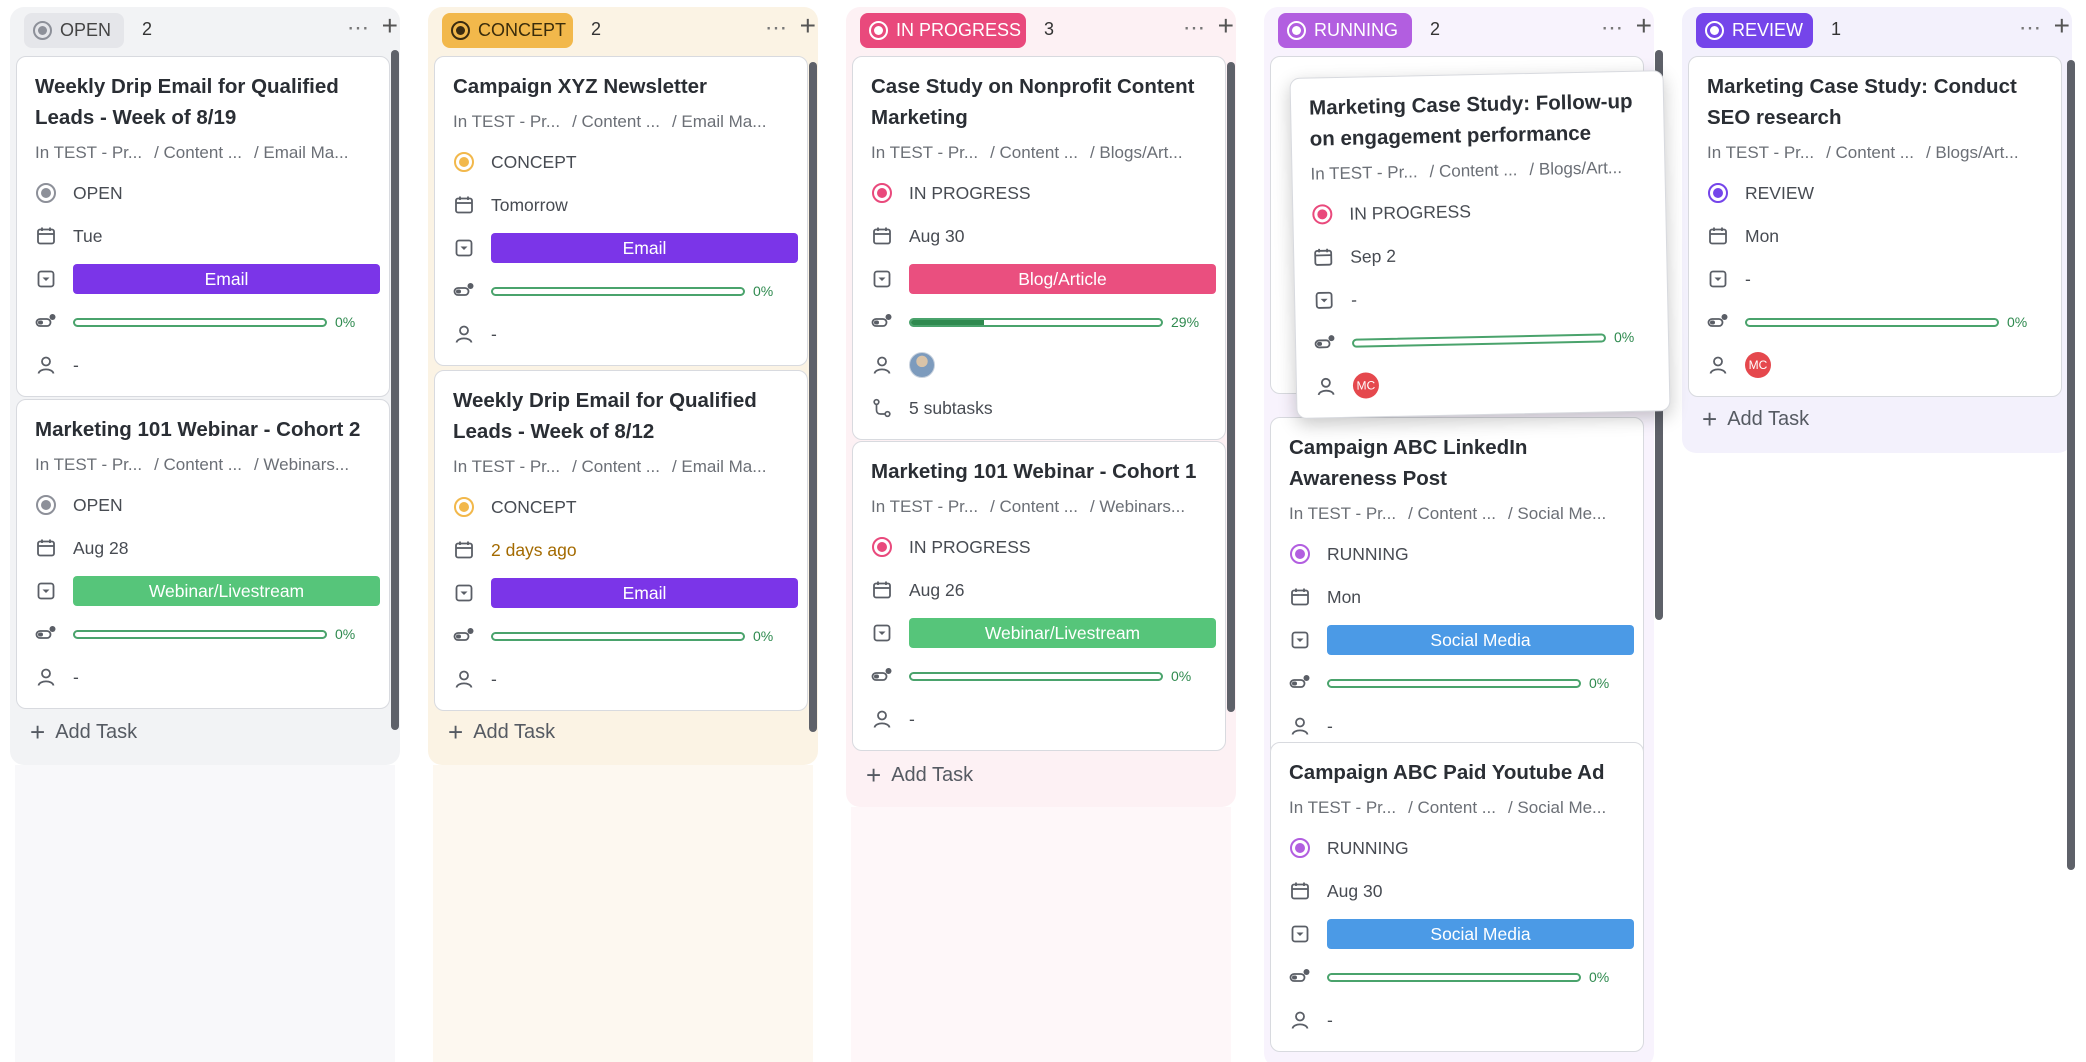 The width and height of the screenshot is (2086, 1062). I want to click on calendar-field: Tomorrow, so click(625, 205).